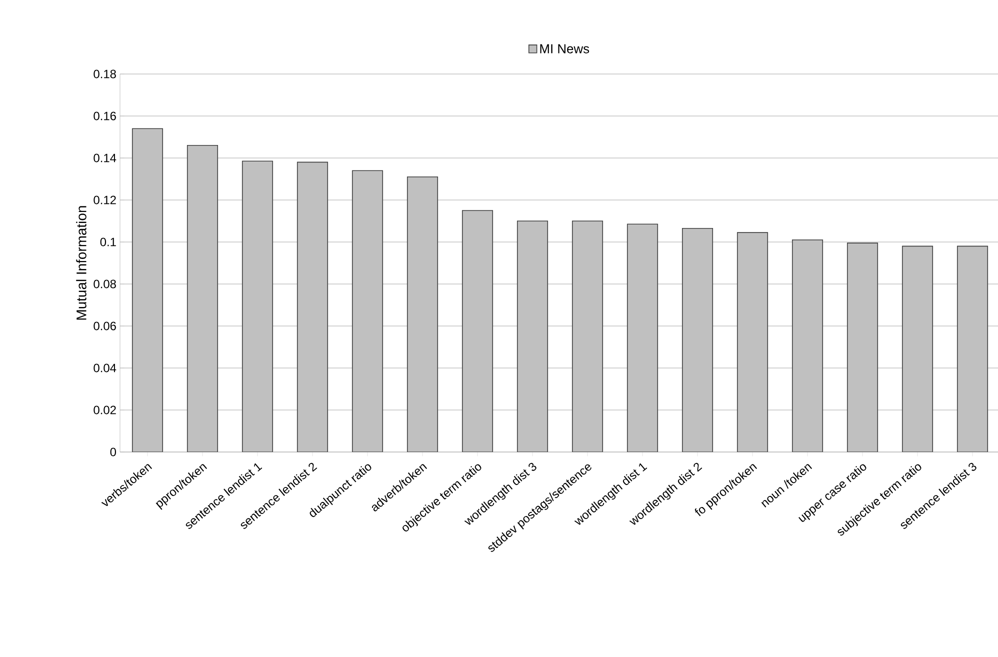 Image resolution: width=998 pixels, height=657 pixels. Describe the element at coordinates (81, 263) in the screenshot. I see `y-axis-title: Mutual Information` at that location.